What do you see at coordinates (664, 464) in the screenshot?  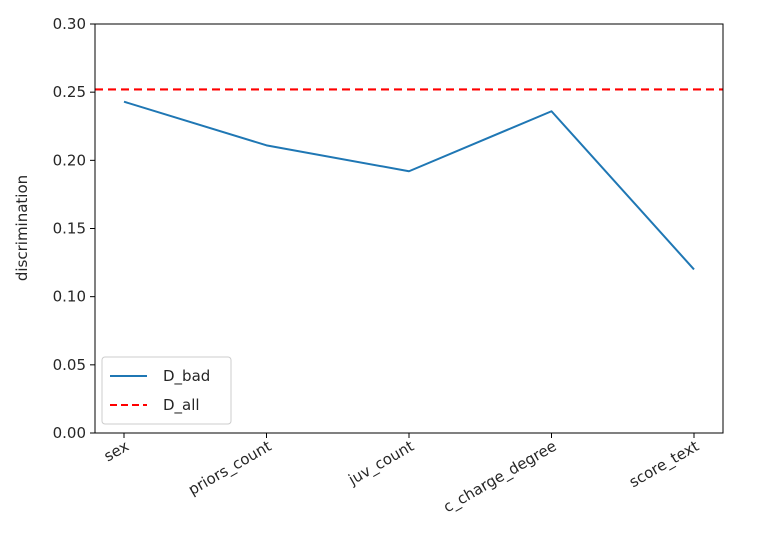 I see `x-tick-label-score-text: score_text` at bounding box center [664, 464].